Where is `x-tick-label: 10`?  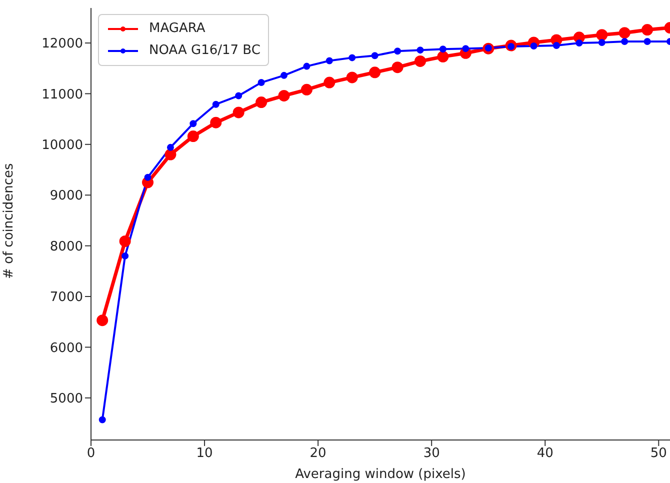
x-tick-label: 10 is located at coordinates (204, 454).